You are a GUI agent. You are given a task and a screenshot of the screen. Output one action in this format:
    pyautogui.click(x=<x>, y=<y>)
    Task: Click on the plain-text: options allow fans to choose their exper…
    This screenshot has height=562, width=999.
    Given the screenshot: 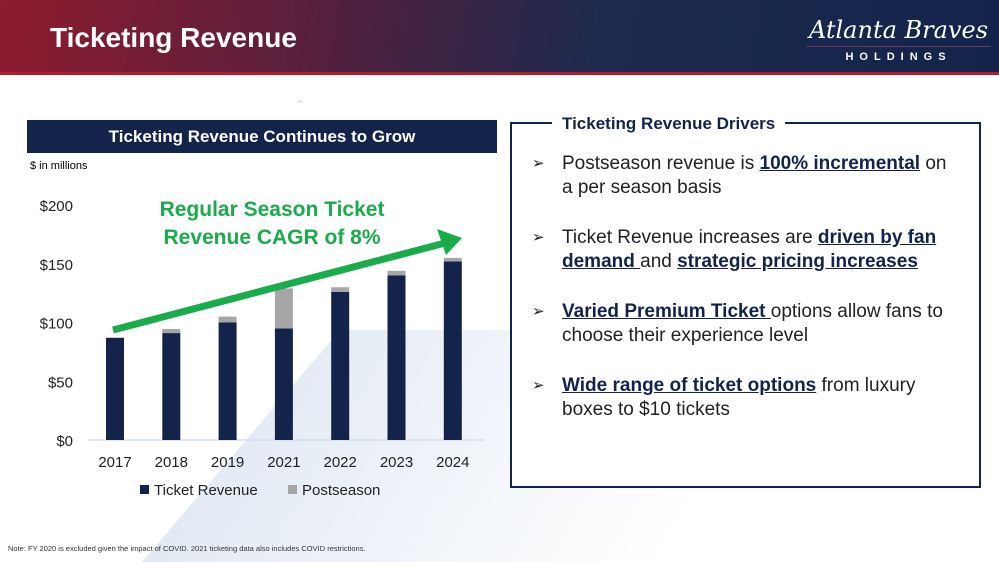 What is the action you would take?
    pyautogui.click(x=752, y=323)
    